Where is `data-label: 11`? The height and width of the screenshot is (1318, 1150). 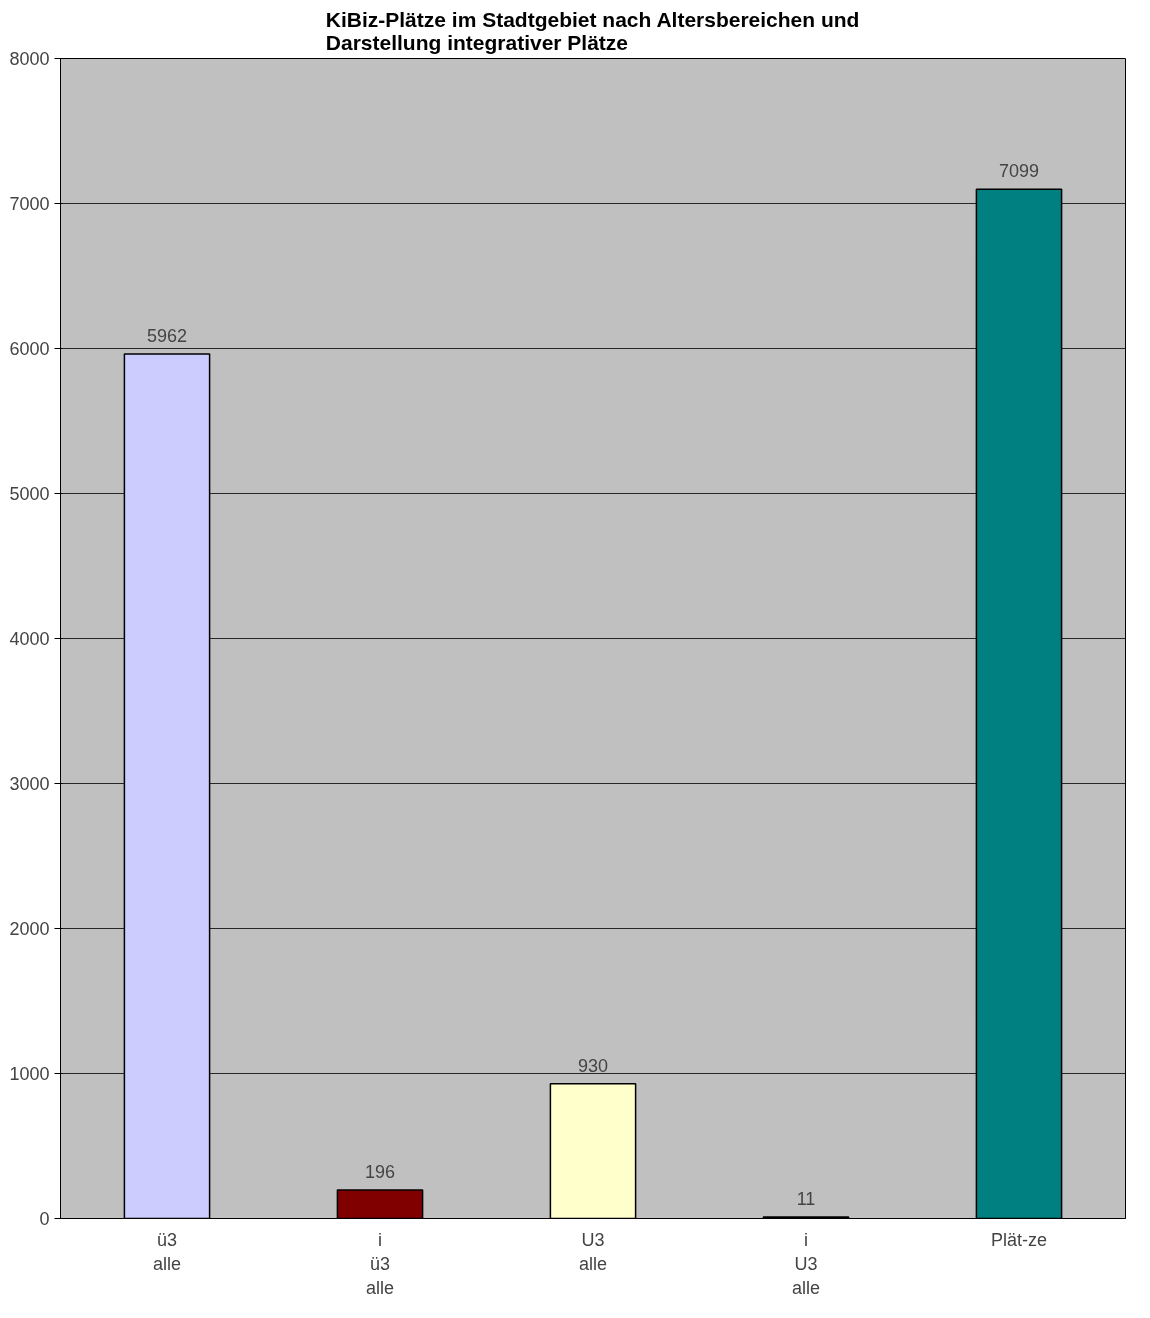
data-label: 11 is located at coordinates (806, 1198).